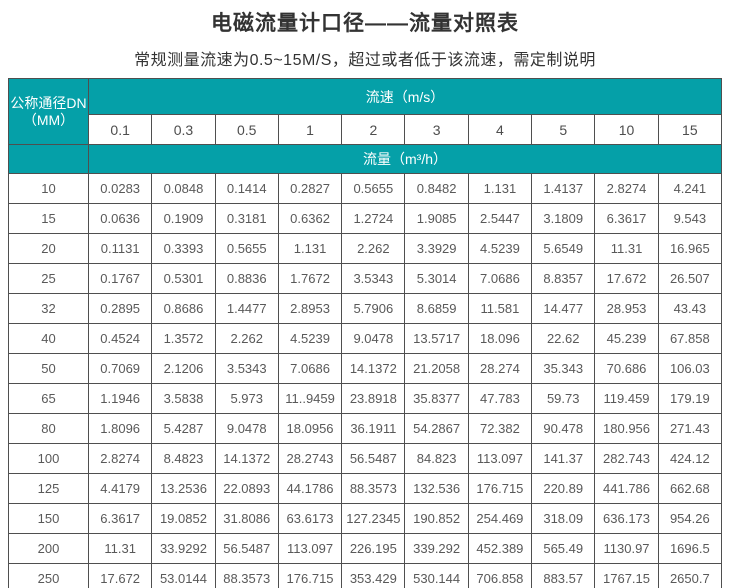 The width and height of the screenshot is (730, 588). Describe the element at coordinates (183, 368) in the screenshot. I see `flow-value-cell: 2.1206` at that location.